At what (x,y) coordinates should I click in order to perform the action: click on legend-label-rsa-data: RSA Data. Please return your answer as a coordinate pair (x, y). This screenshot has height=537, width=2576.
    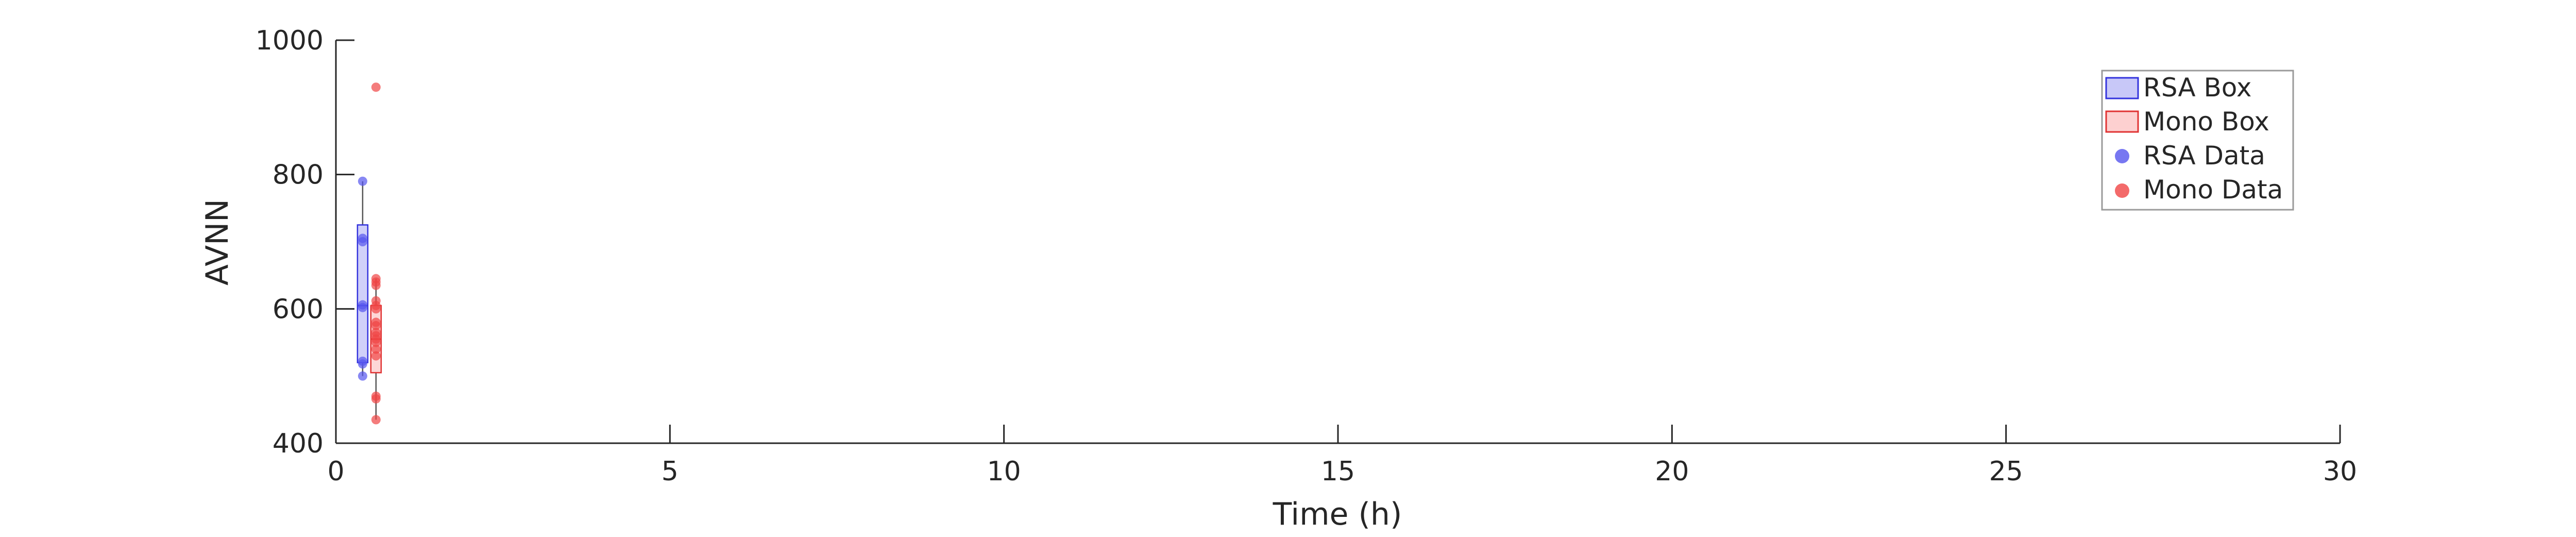
    Looking at the image, I should click on (2204, 156).